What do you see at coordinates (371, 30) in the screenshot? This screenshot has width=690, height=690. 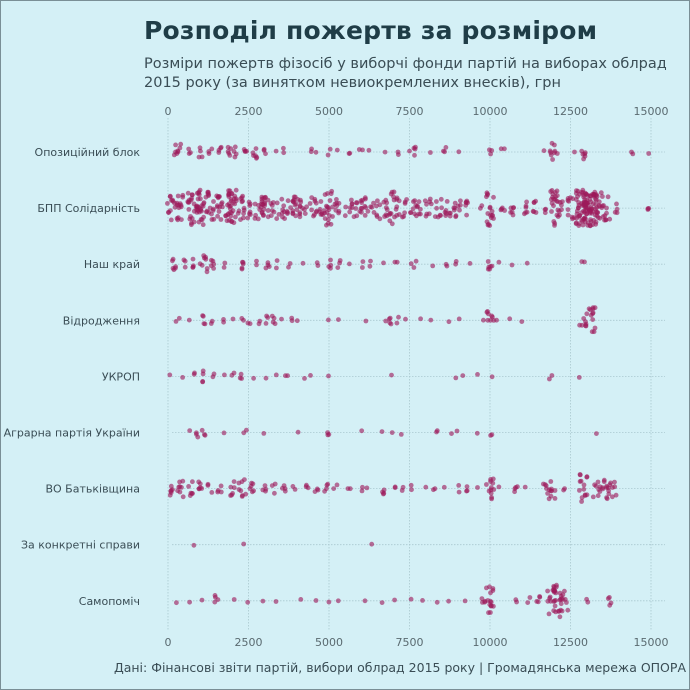 I see `chart-title: Розподіл пожертв за розміром` at bounding box center [371, 30].